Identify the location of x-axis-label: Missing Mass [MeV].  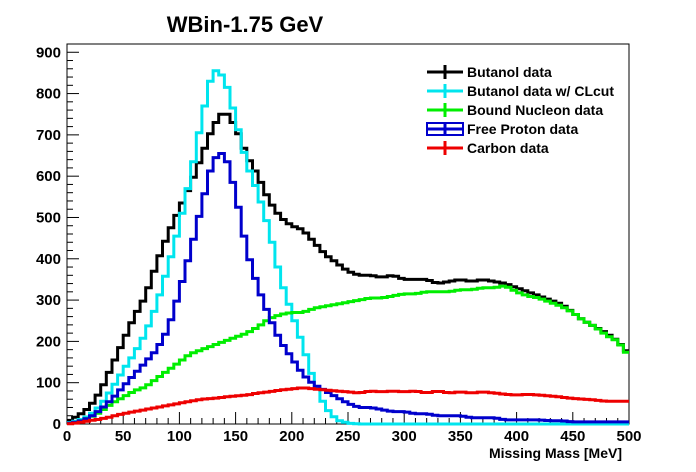
(555, 453).